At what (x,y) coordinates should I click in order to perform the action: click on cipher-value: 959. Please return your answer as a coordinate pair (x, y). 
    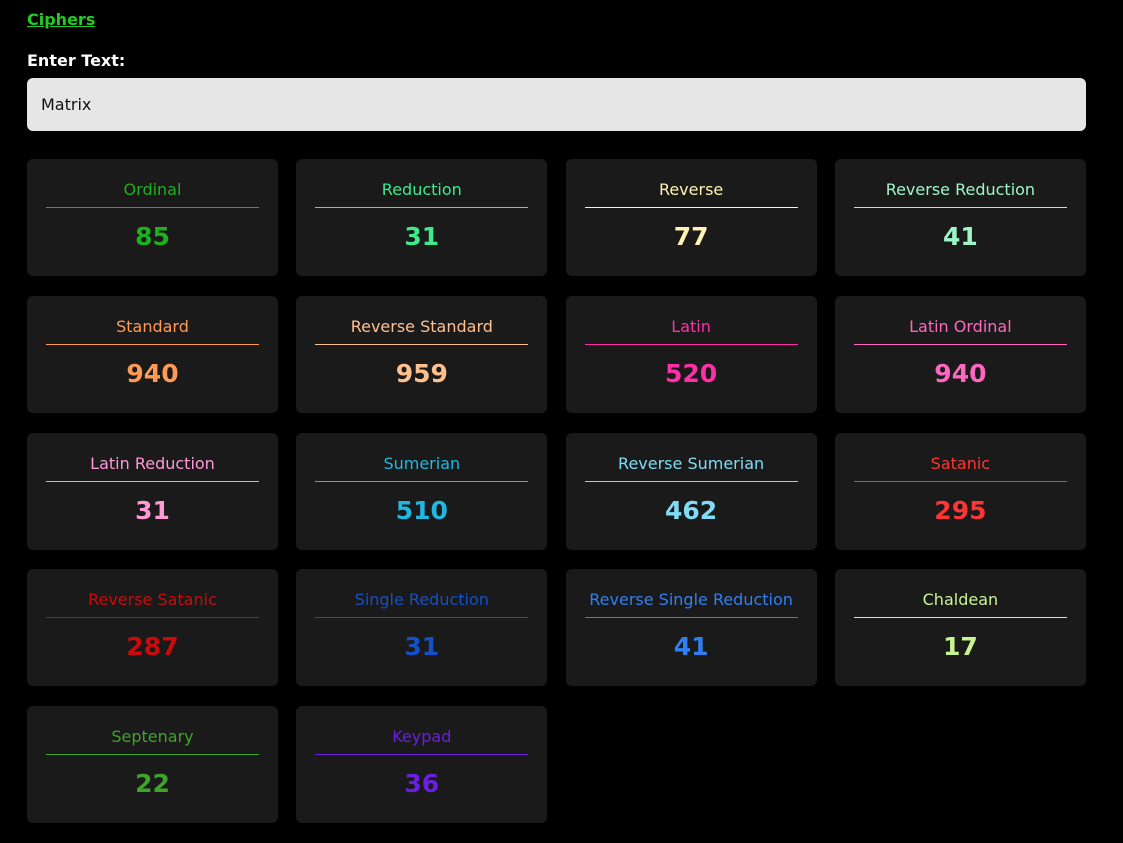
    Looking at the image, I should click on (421, 373).